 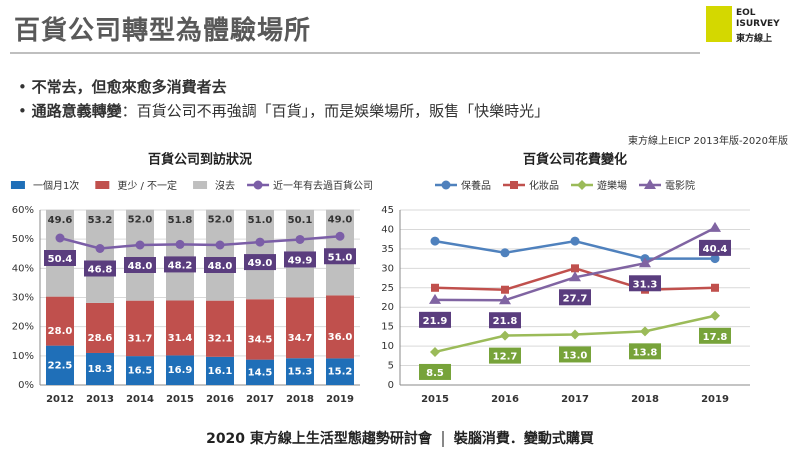 I want to click on legend: 保養品 化妝品 遊樂場 電影院, so click(x=565, y=185).